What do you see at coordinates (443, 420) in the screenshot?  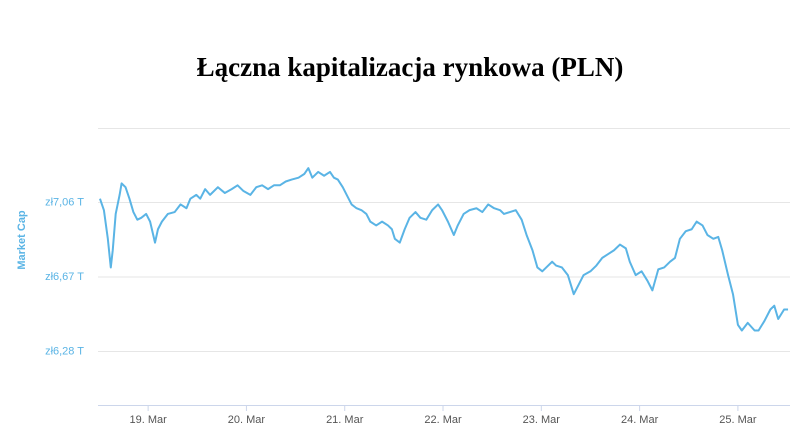 I see `x-tick-label: 22. Mar` at bounding box center [443, 420].